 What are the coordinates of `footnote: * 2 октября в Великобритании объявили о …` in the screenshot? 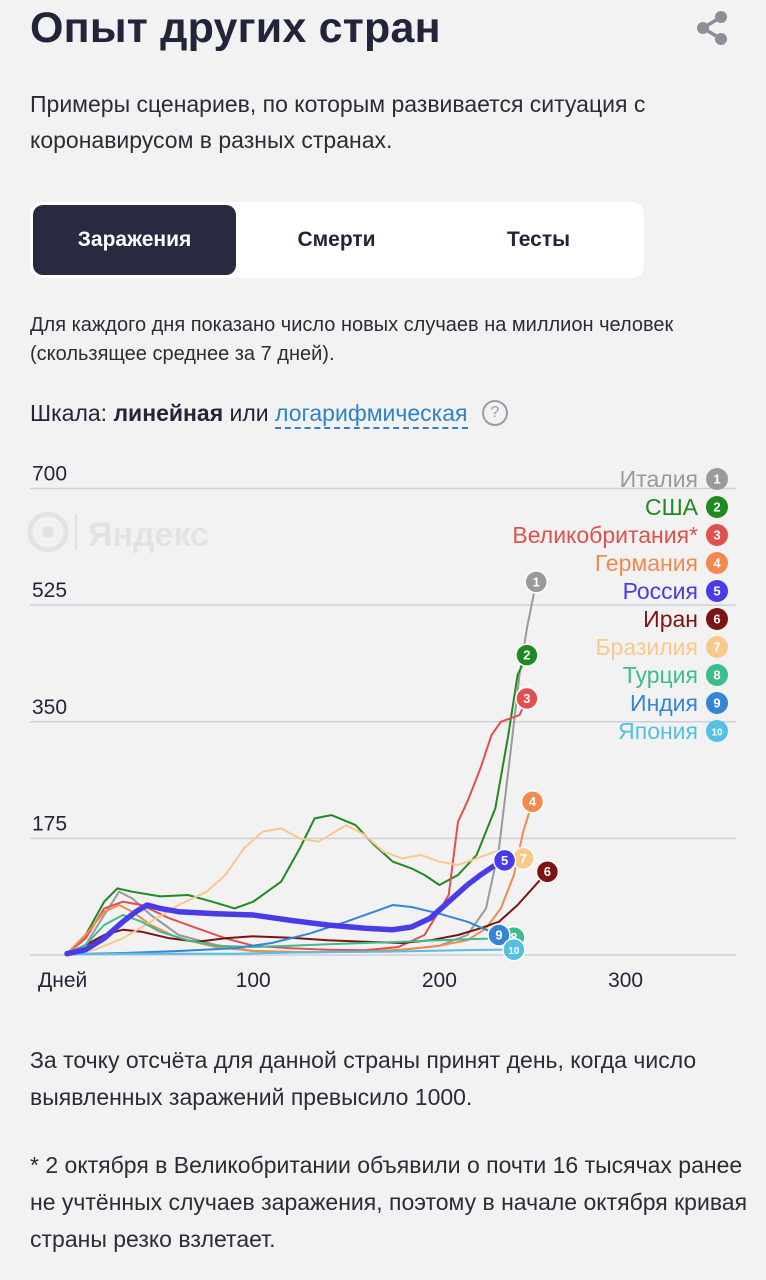 It's located at (389, 1202).